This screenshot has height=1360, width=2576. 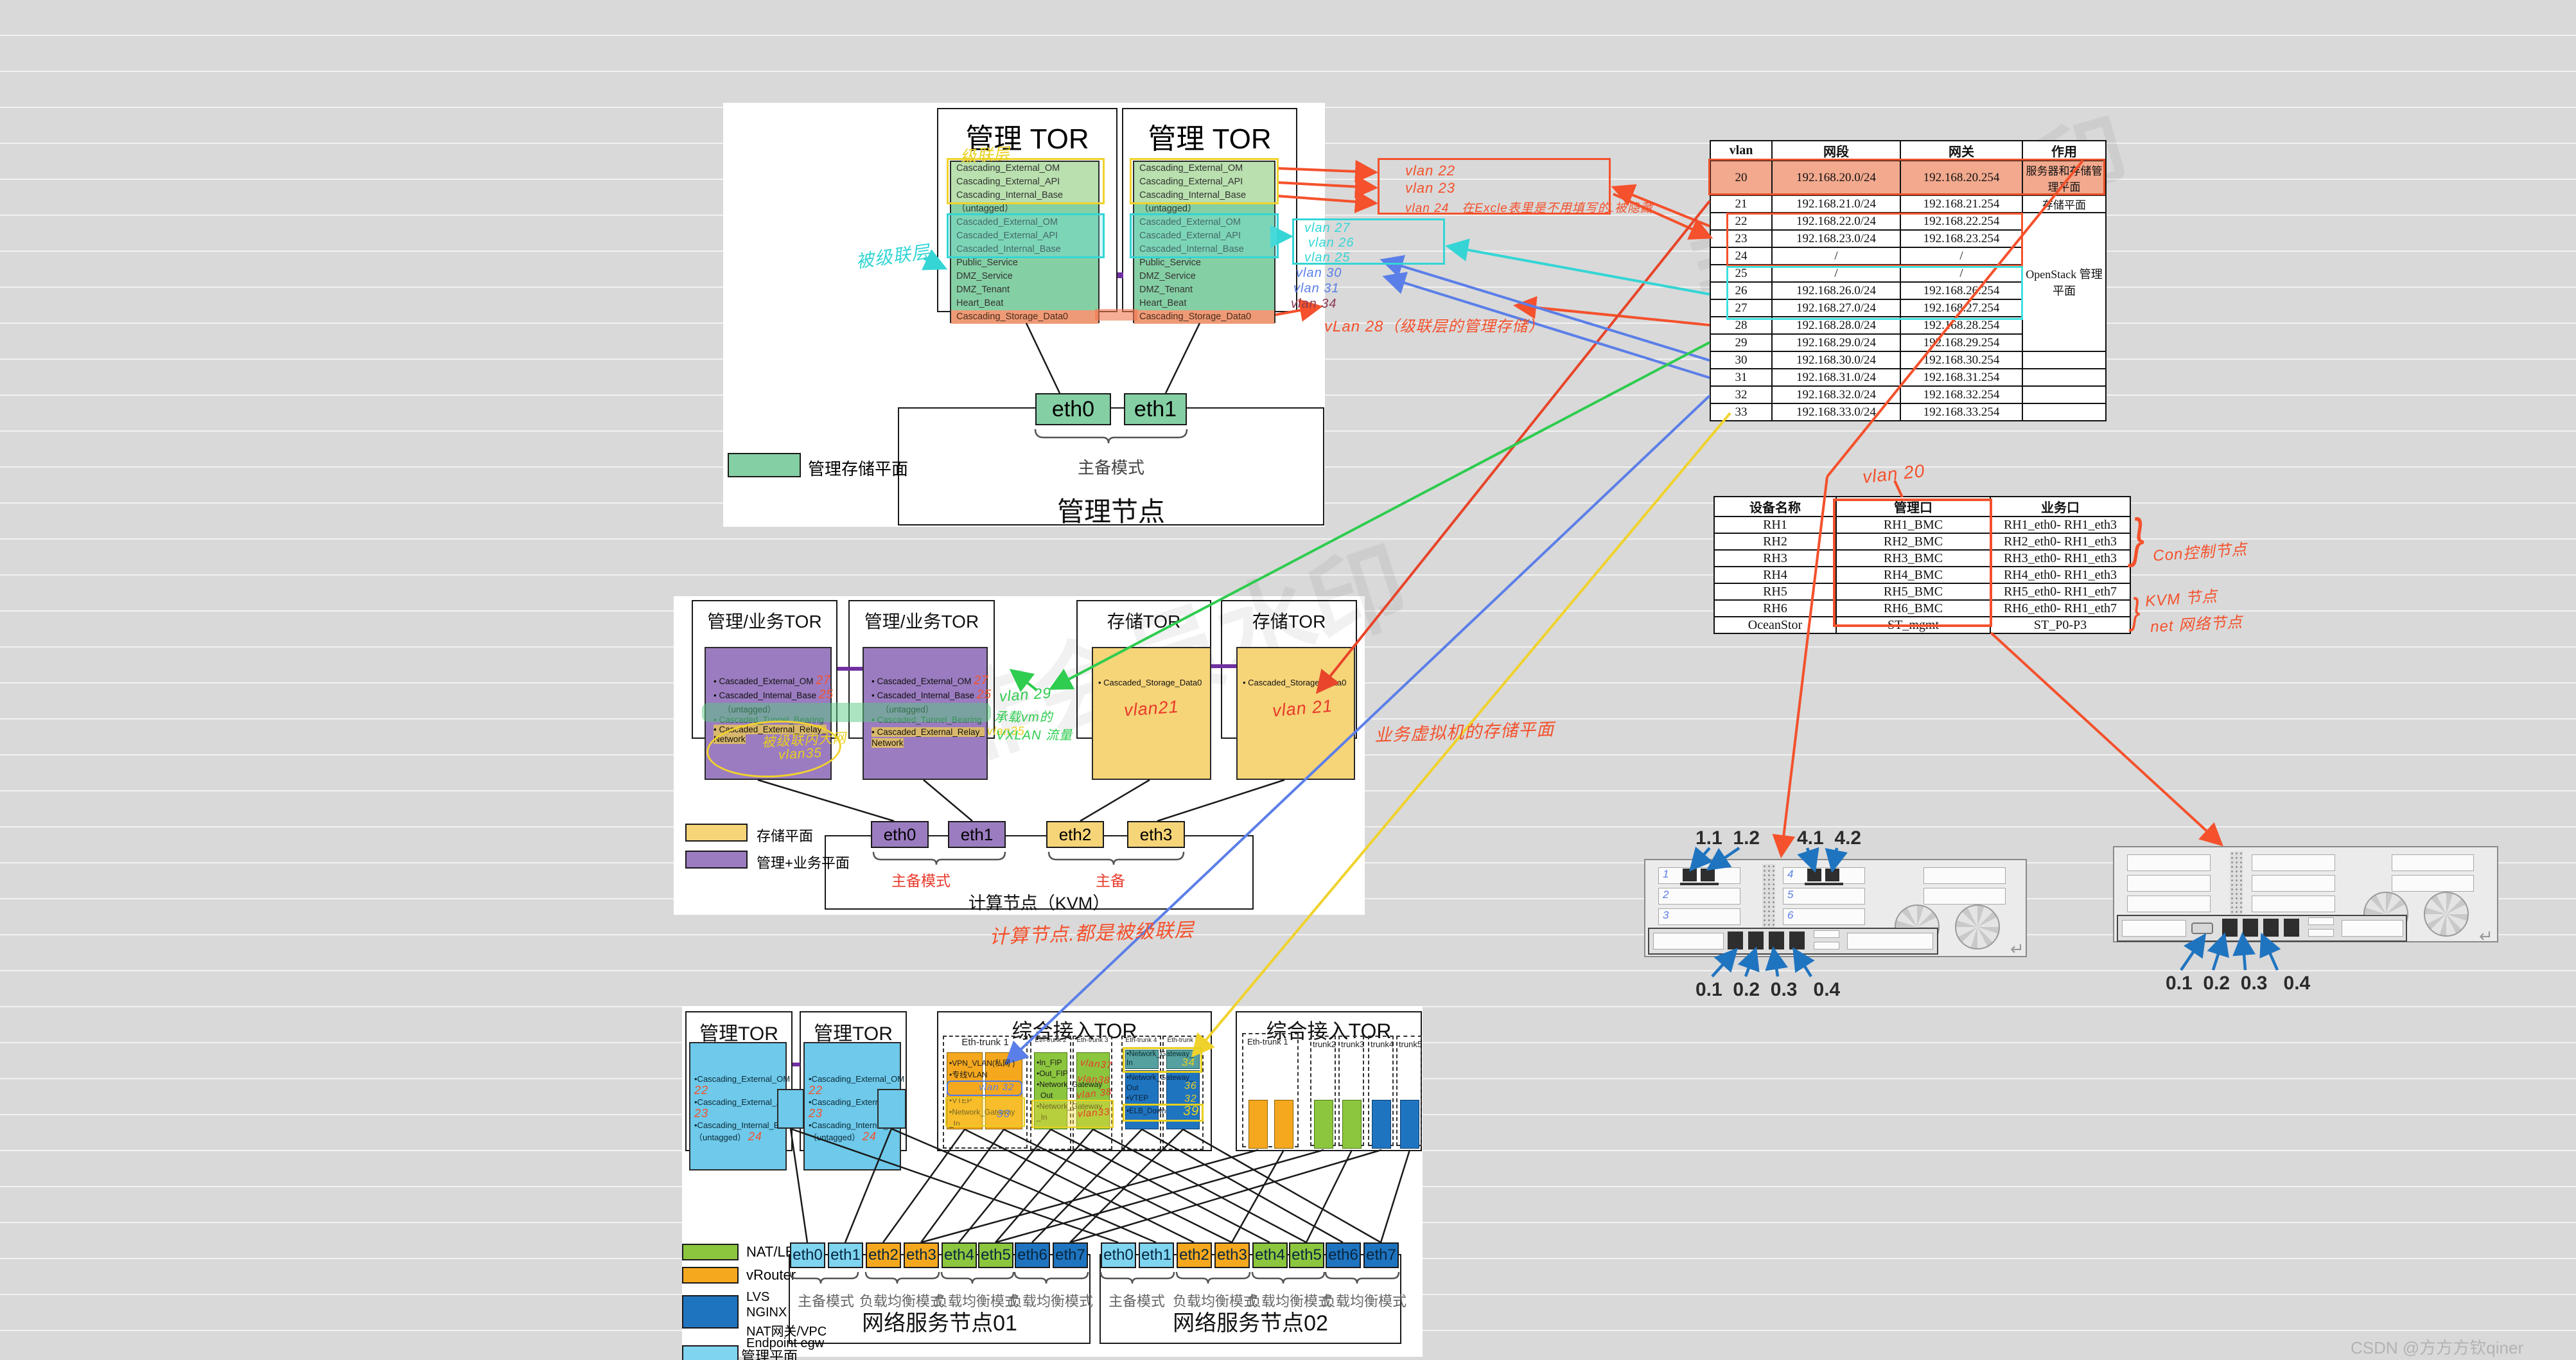 I want to click on trunk-label: trunk3, so click(x=1353, y=1044).